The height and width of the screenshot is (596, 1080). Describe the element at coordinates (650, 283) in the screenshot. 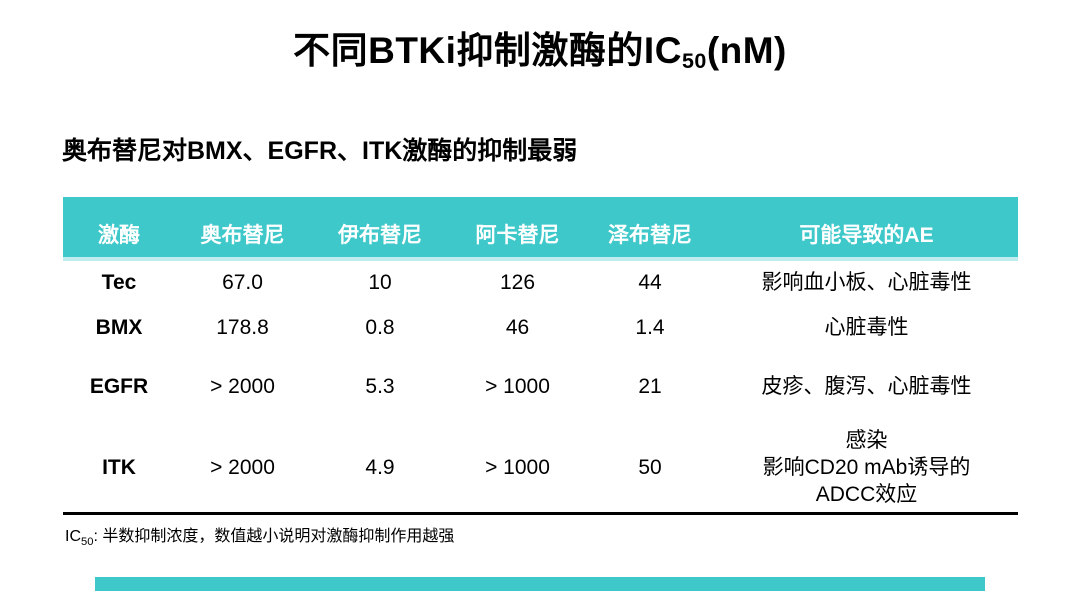

I see `cell-zanubrutinib: 44` at that location.